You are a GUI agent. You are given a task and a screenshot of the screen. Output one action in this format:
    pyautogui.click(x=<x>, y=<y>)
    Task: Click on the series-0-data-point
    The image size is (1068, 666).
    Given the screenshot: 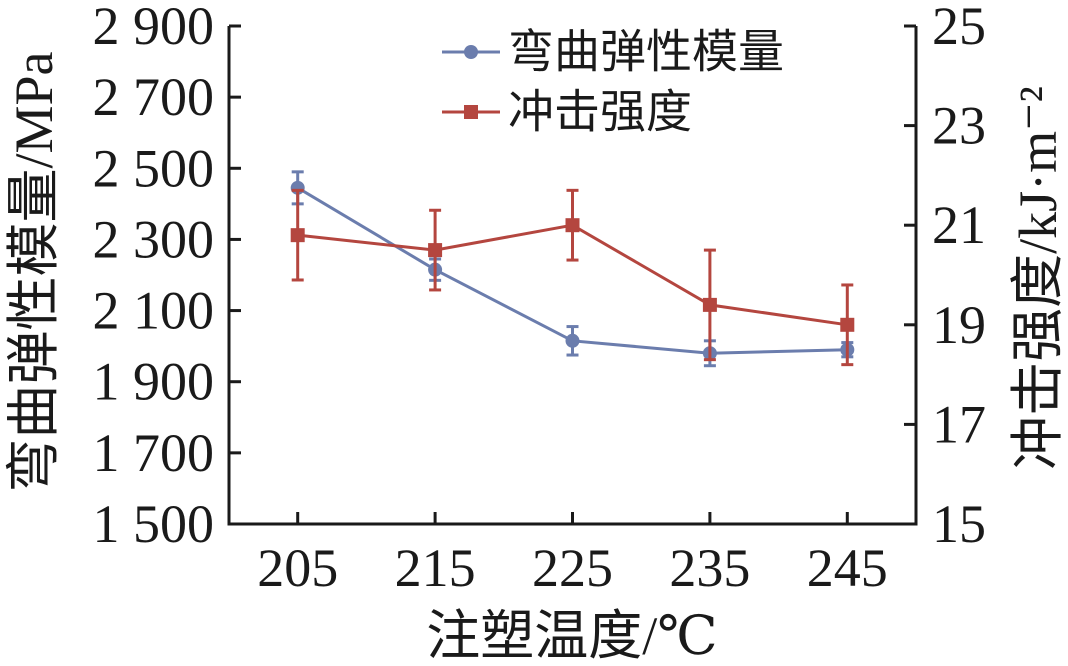 What is the action you would take?
    pyautogui.click(x=572, y=340)
    